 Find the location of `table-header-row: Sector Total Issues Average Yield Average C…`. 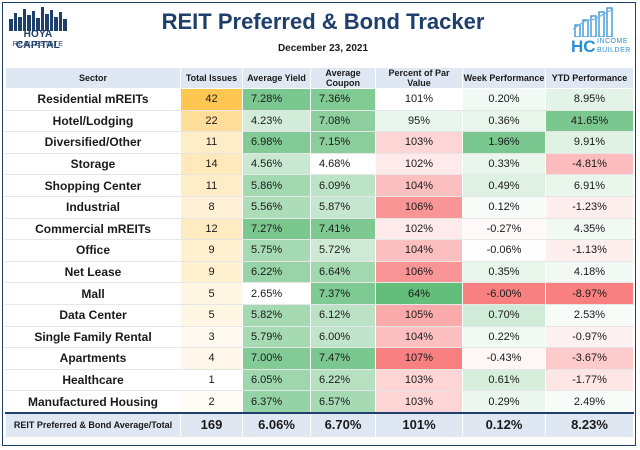

table-header-row: Sector Total Issues Average Yield Average C… is located at coordinates (319, 78).